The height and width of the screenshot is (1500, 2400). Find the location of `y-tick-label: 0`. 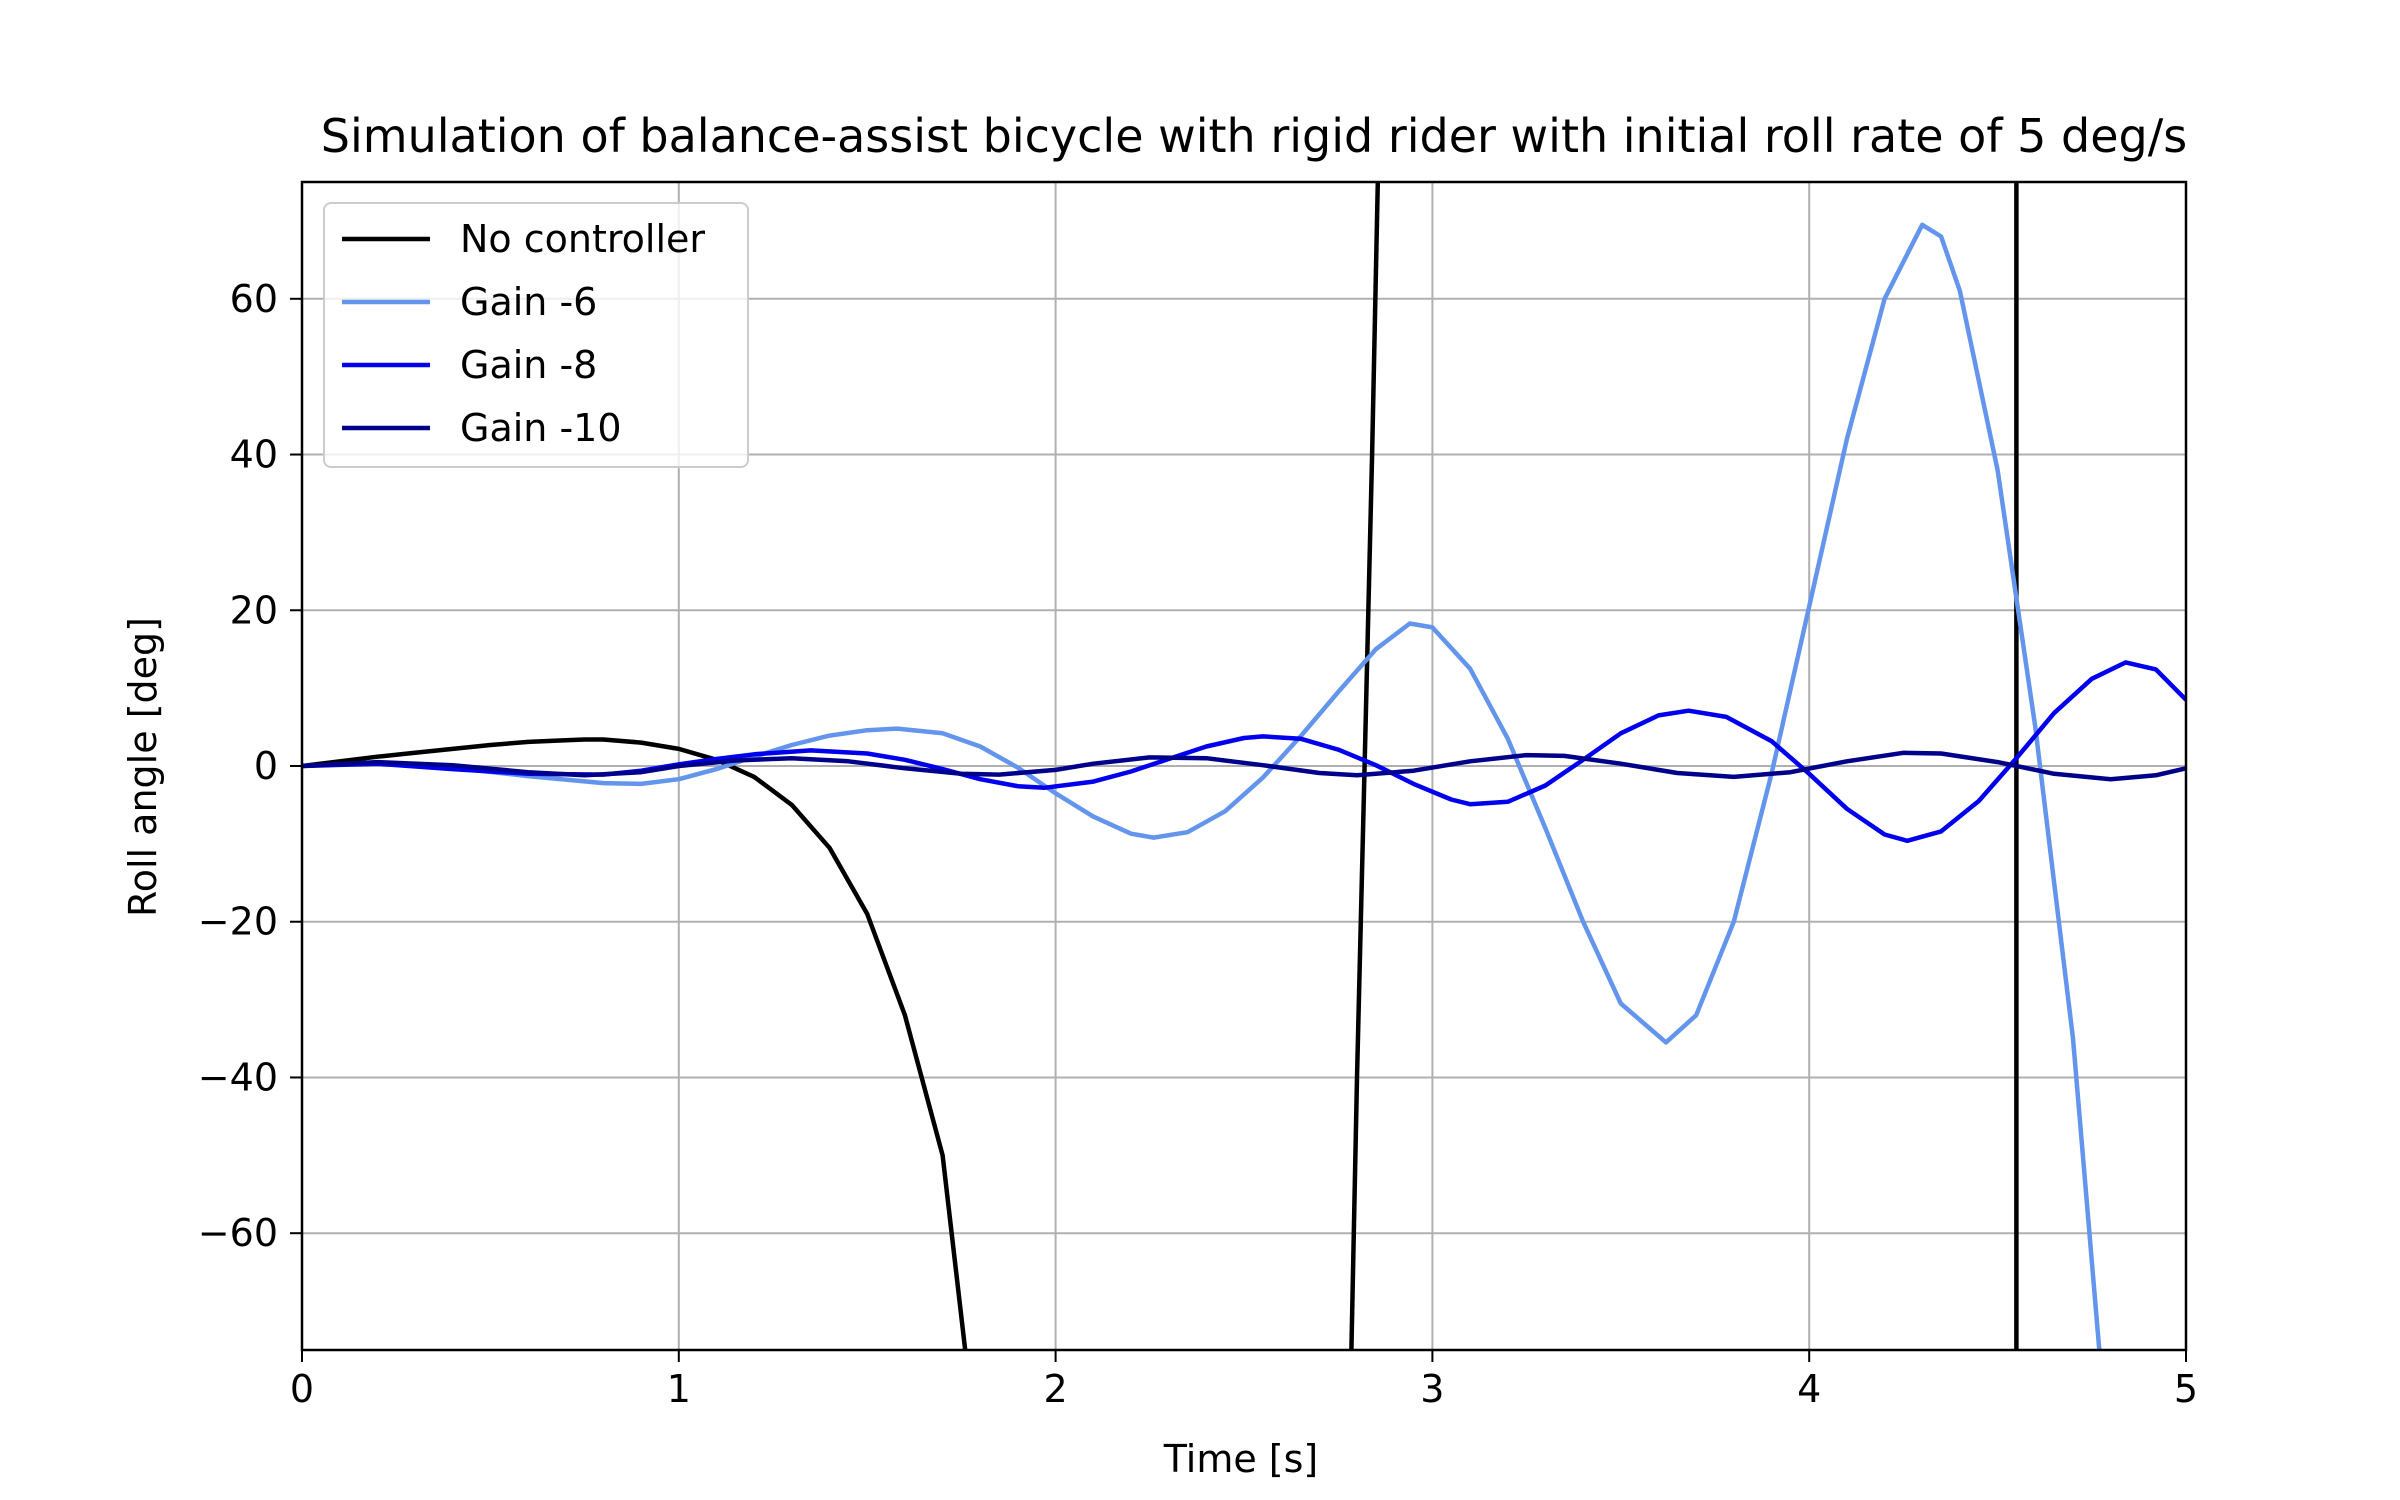

y-tick-label: 0 is located at coordinates (266, 766).